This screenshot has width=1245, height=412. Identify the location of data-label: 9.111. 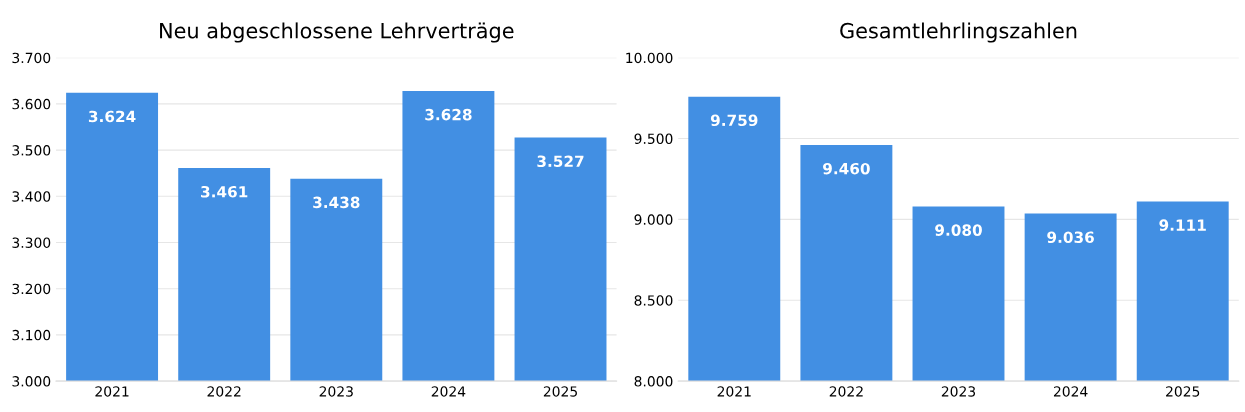
(1182, 225).